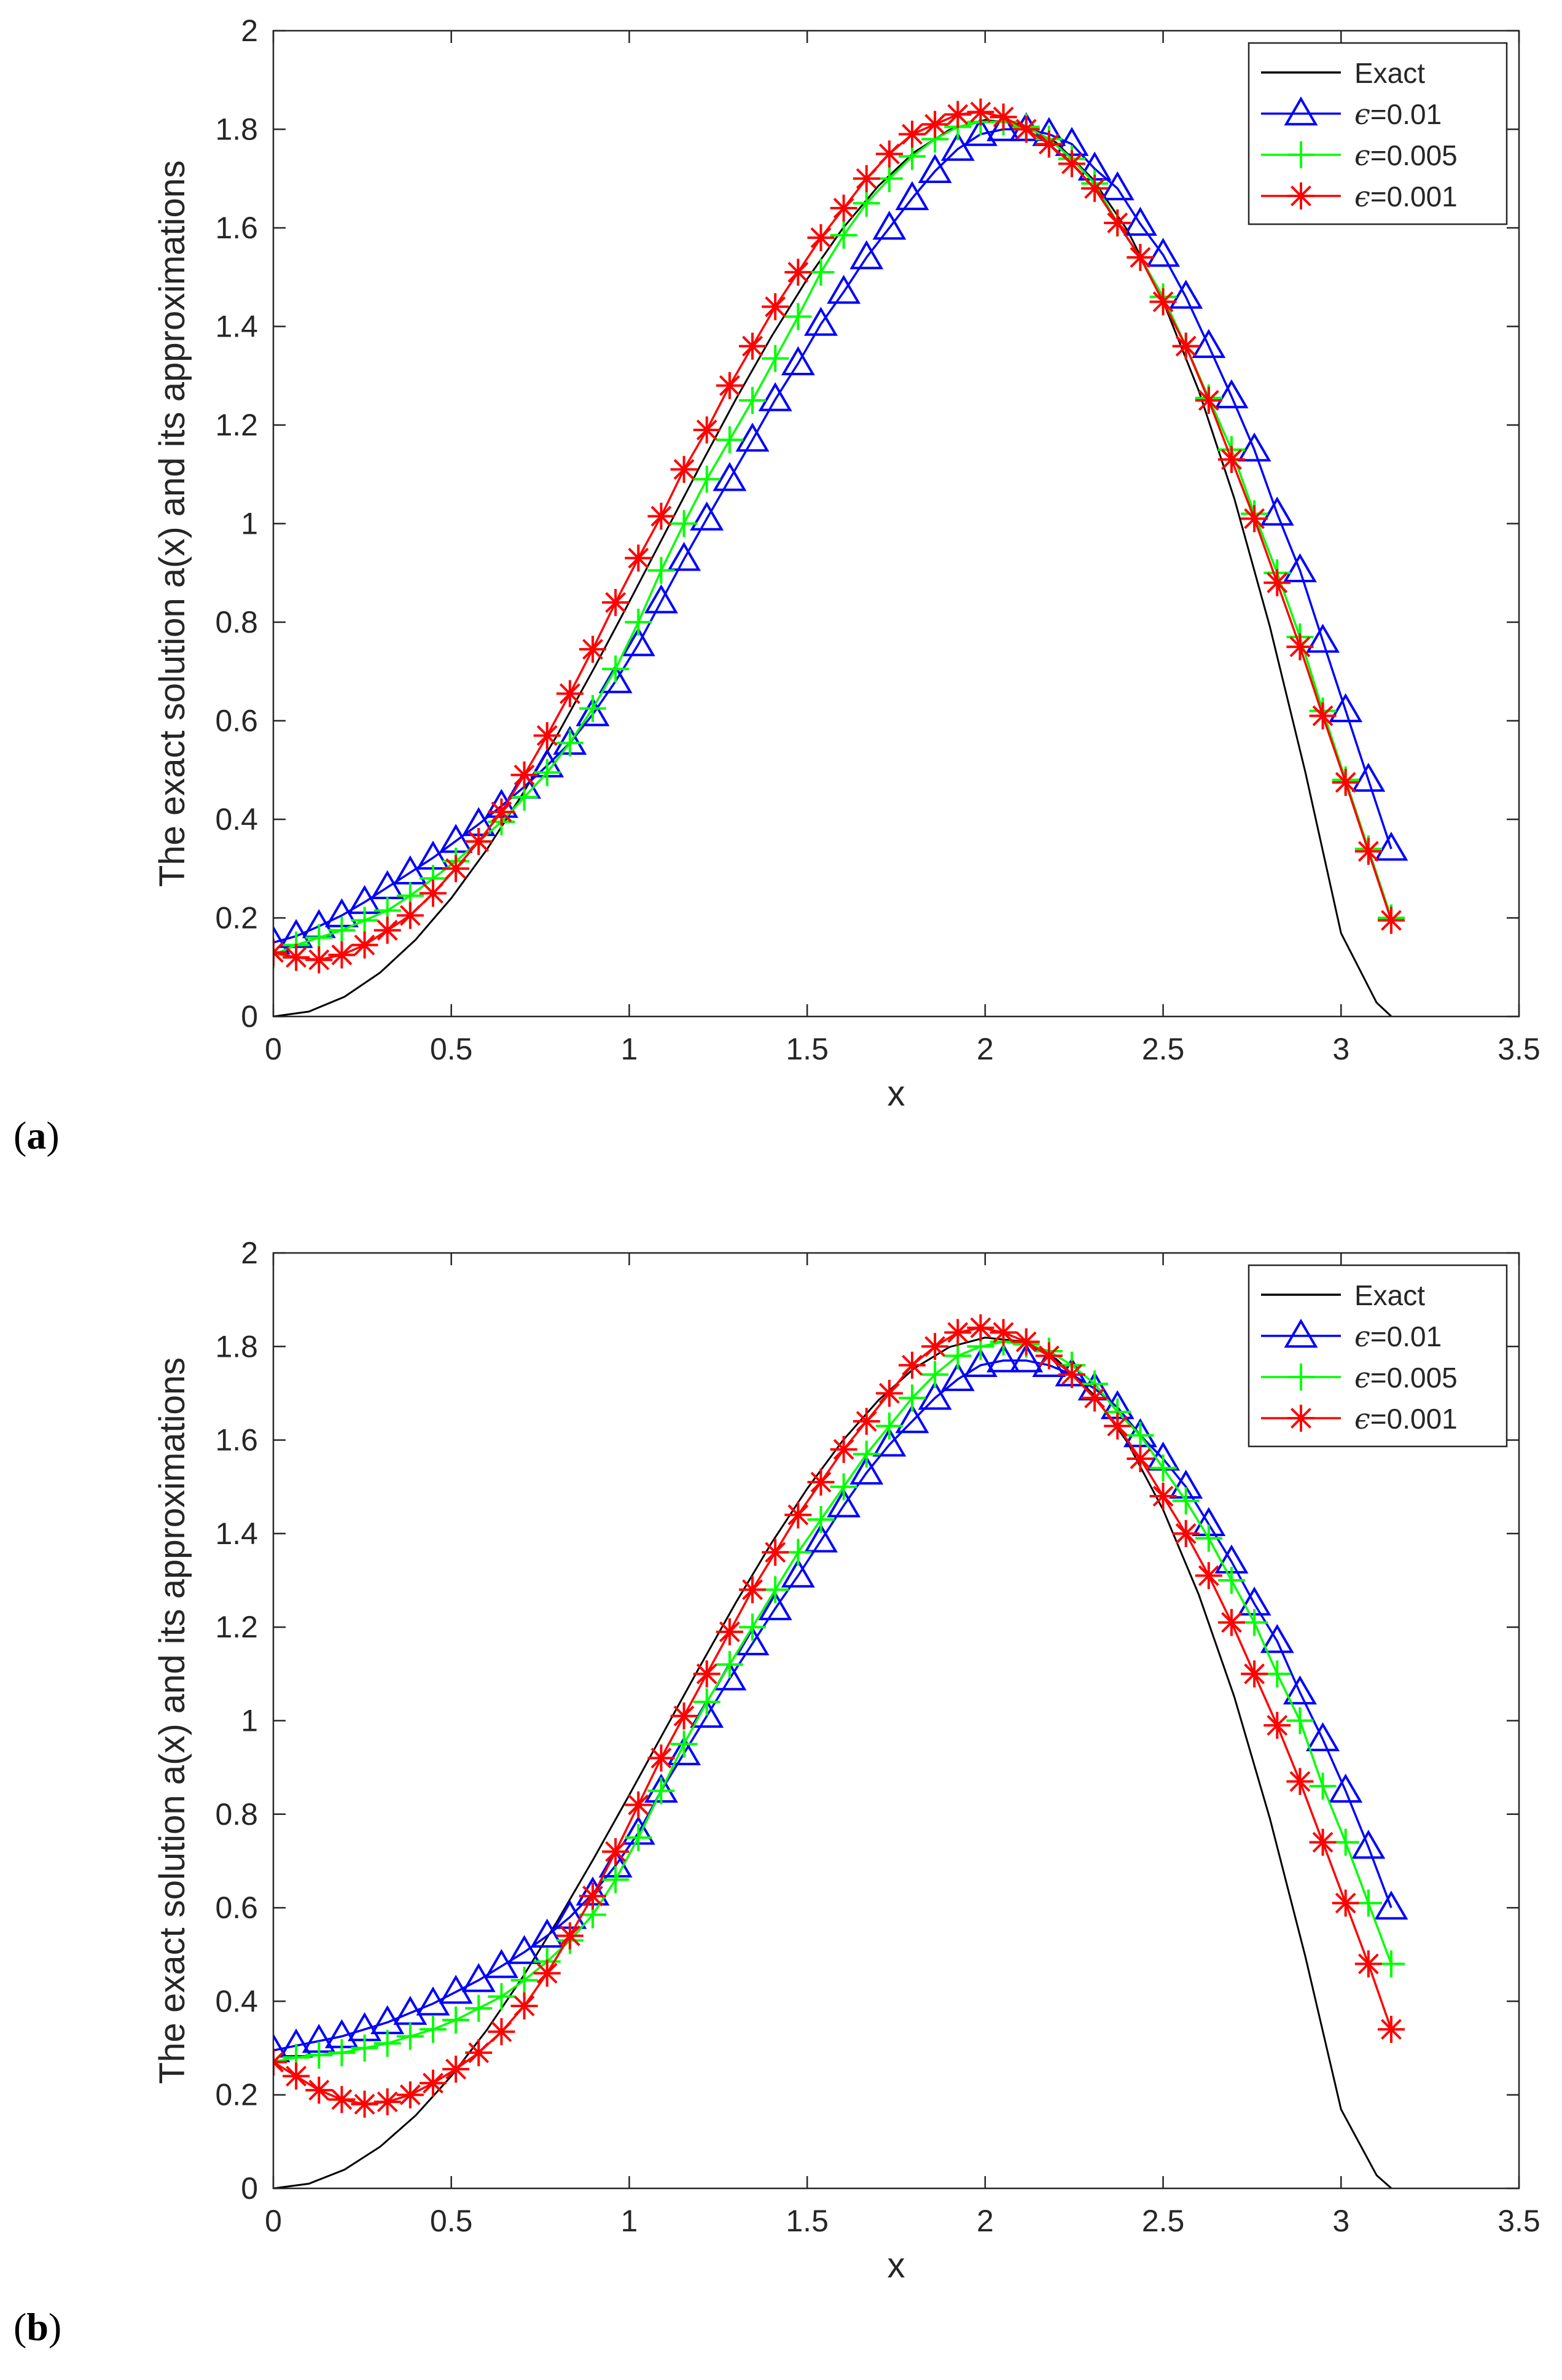  Describe the element at coordinates (1362, 196) in the screenshot. I see `legend-epsilon: ϵ` at that location.